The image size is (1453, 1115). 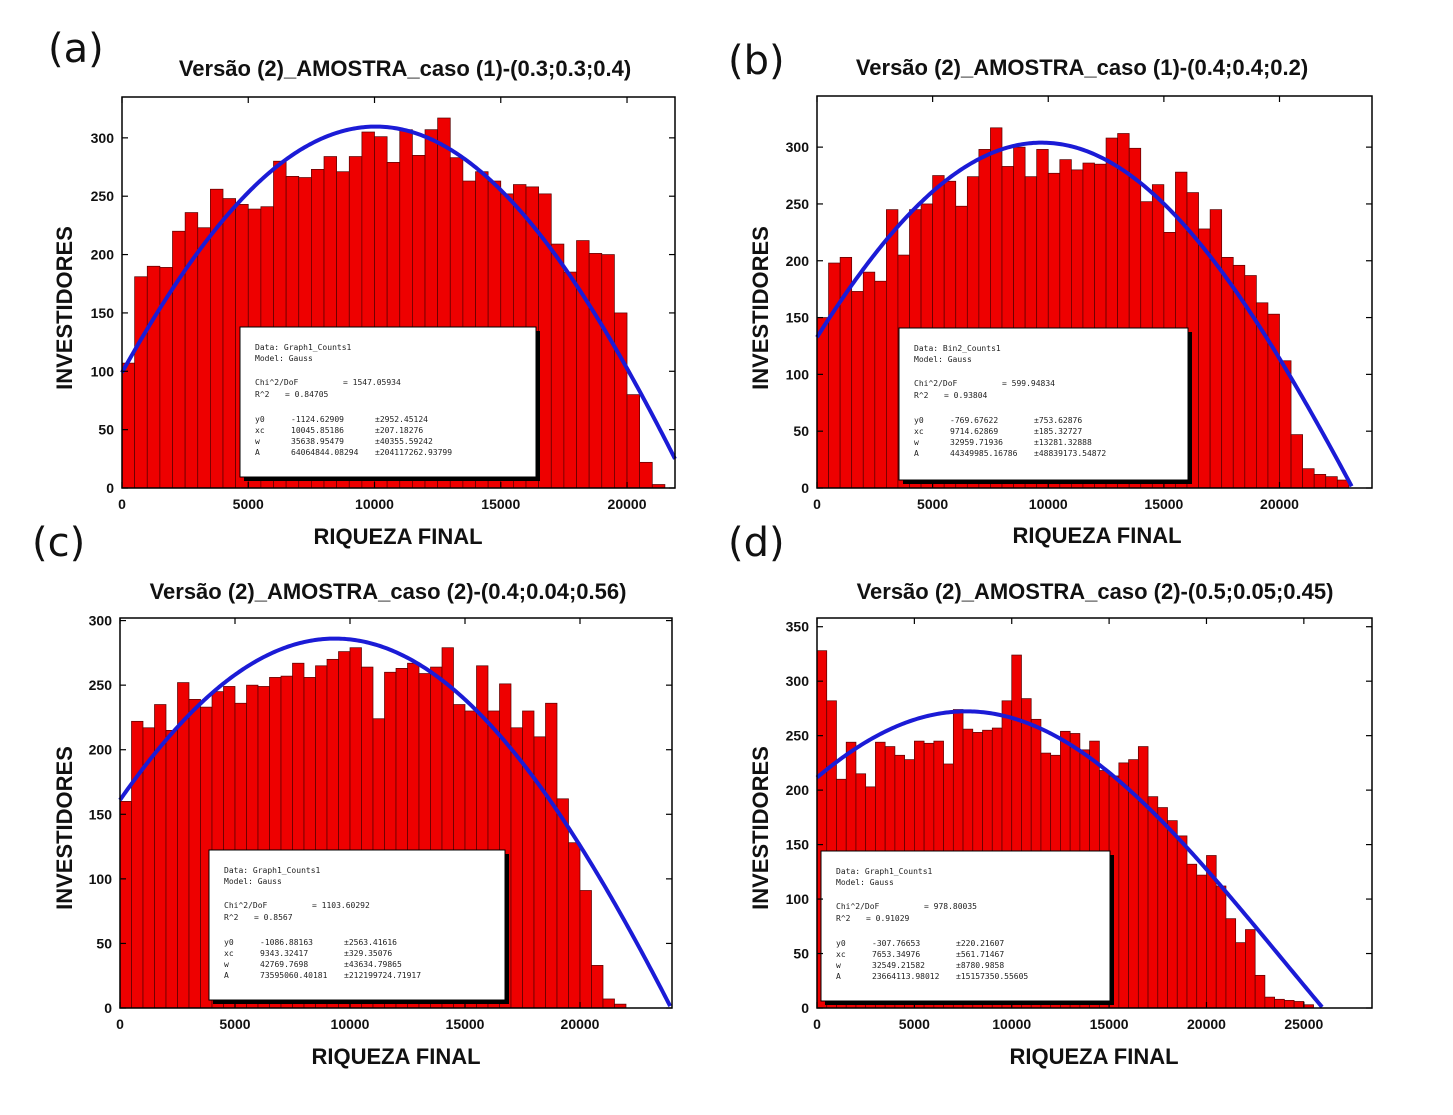 What do you see at coordinates (317, 441) in the screenshot?
I see `fit-param-value: 35638.95479` at bounding box center [317, 441].